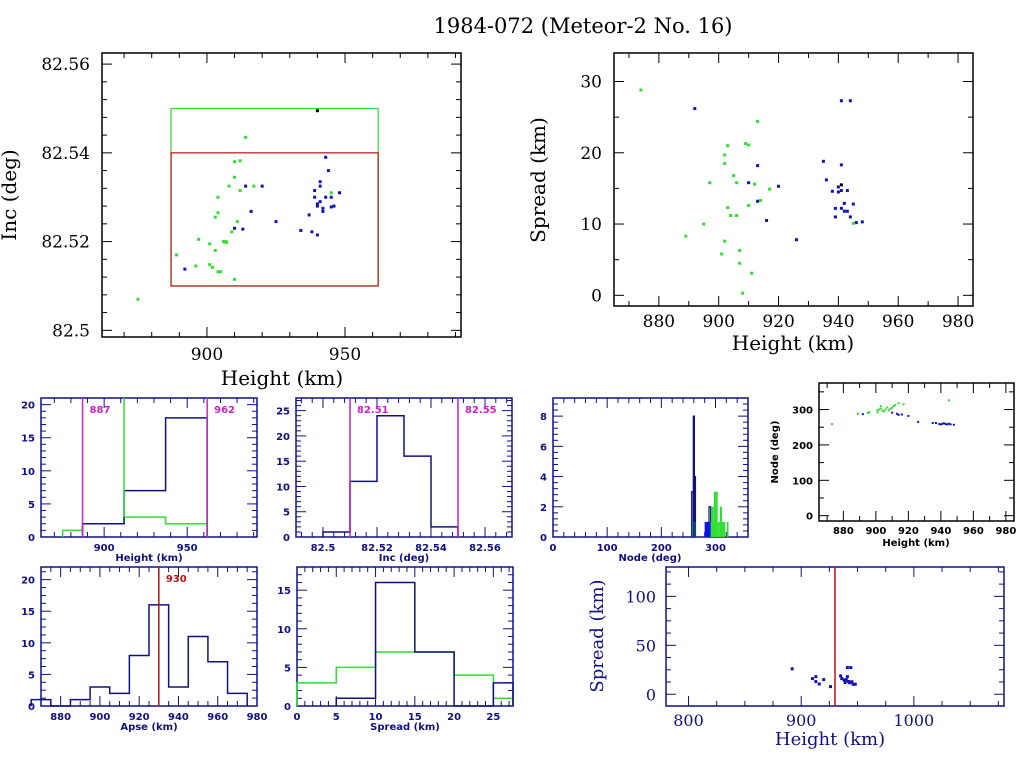 The image size is (1024, 768). I want to click on x-tick-label: 950, so click(187, 548).